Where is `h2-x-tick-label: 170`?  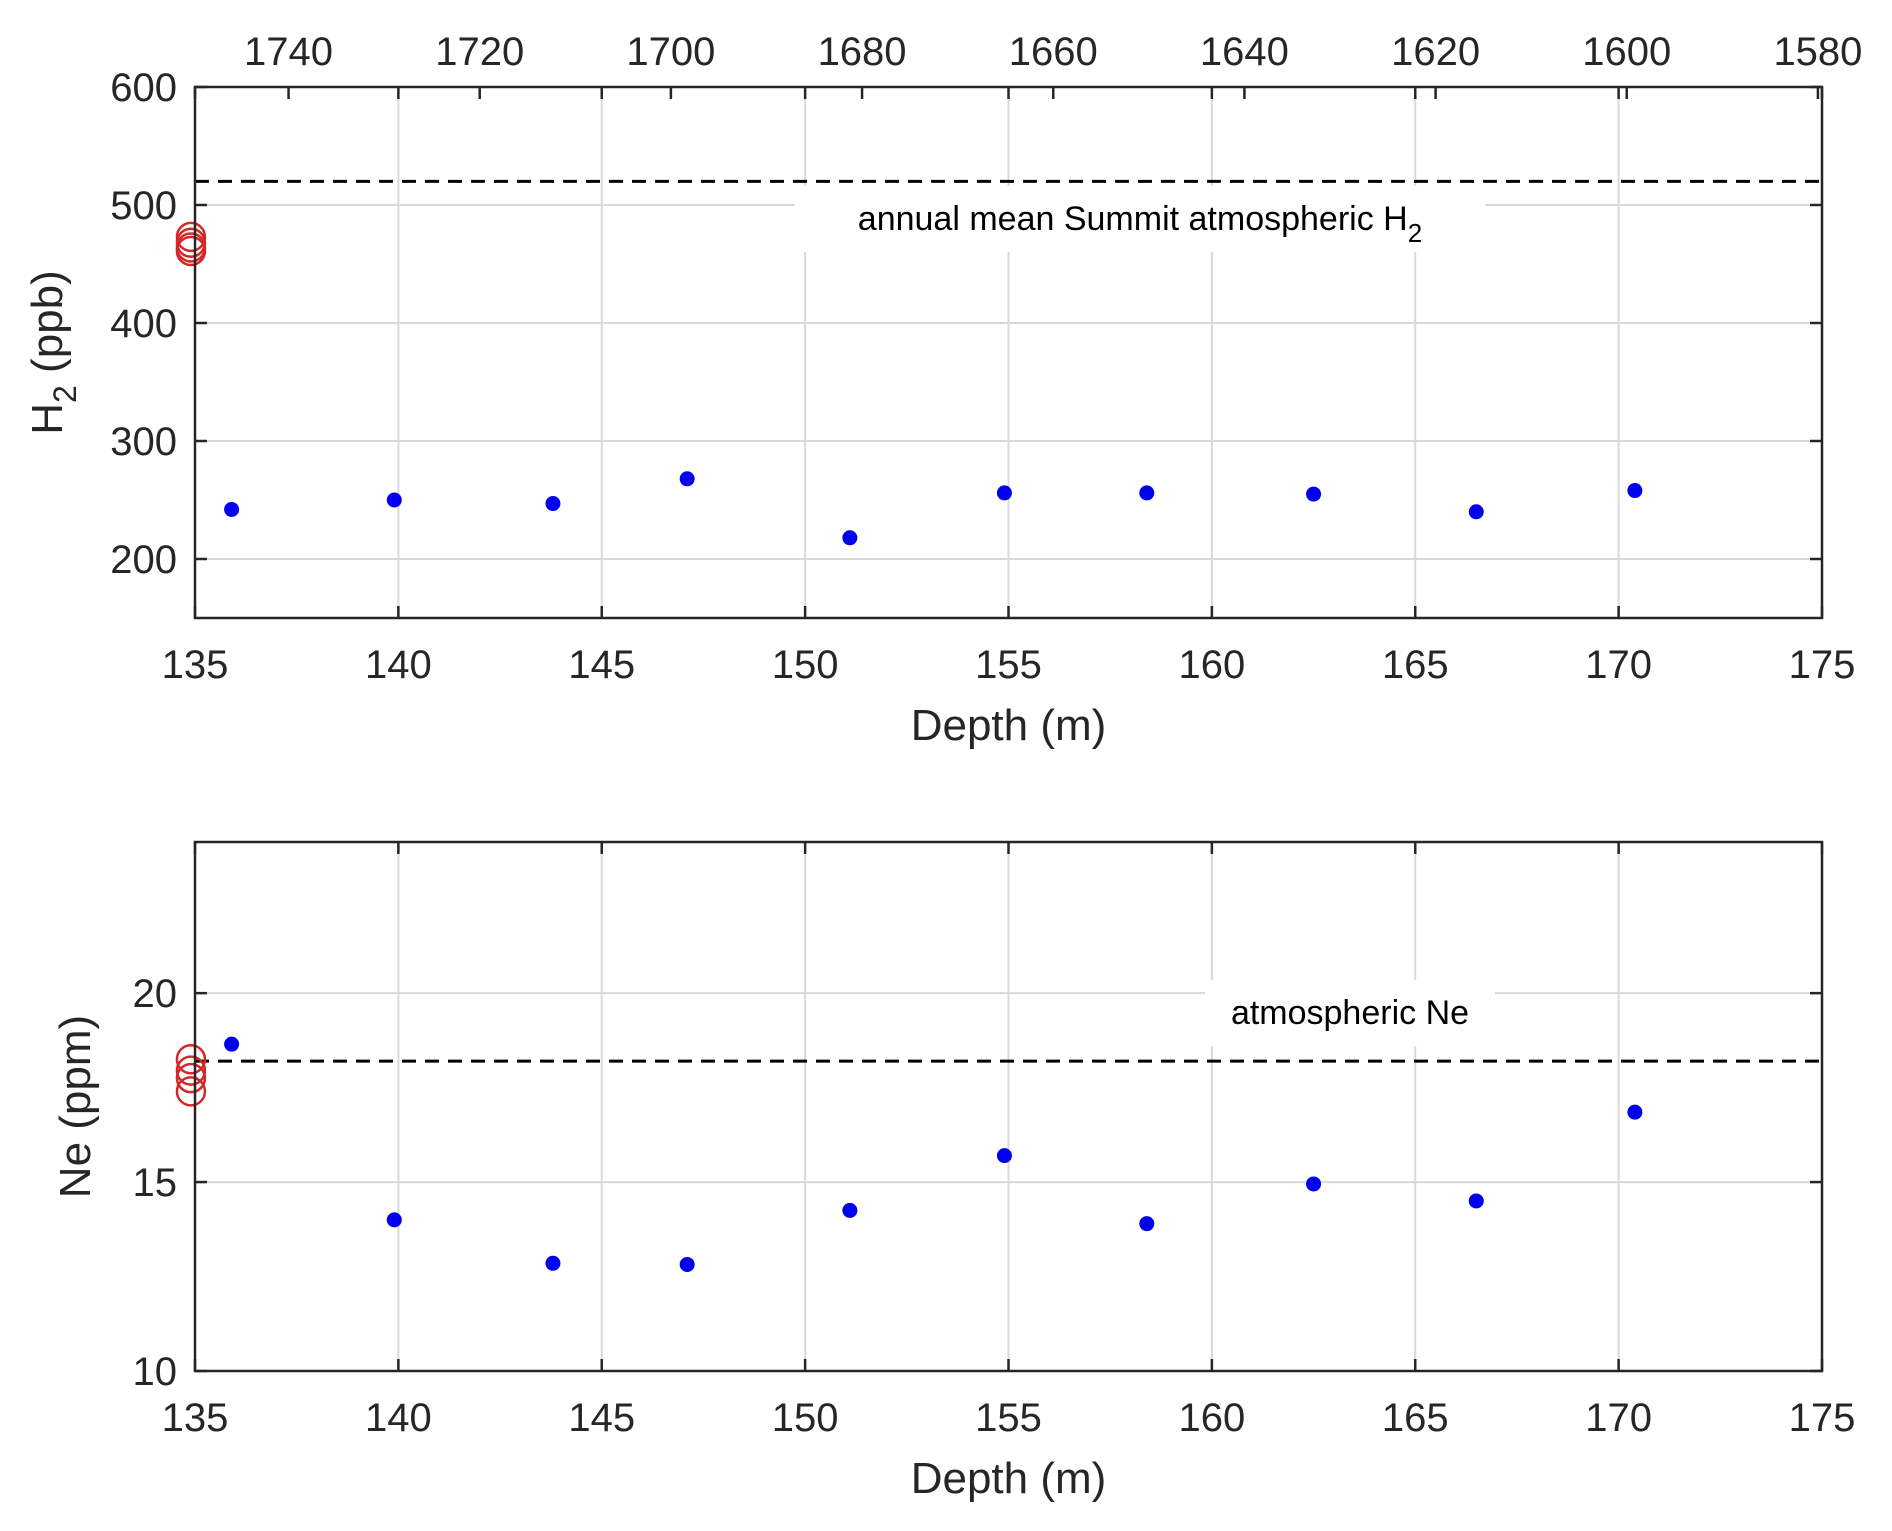
h2-x-tick-label: 170 is located at coordinates (1618, 665).